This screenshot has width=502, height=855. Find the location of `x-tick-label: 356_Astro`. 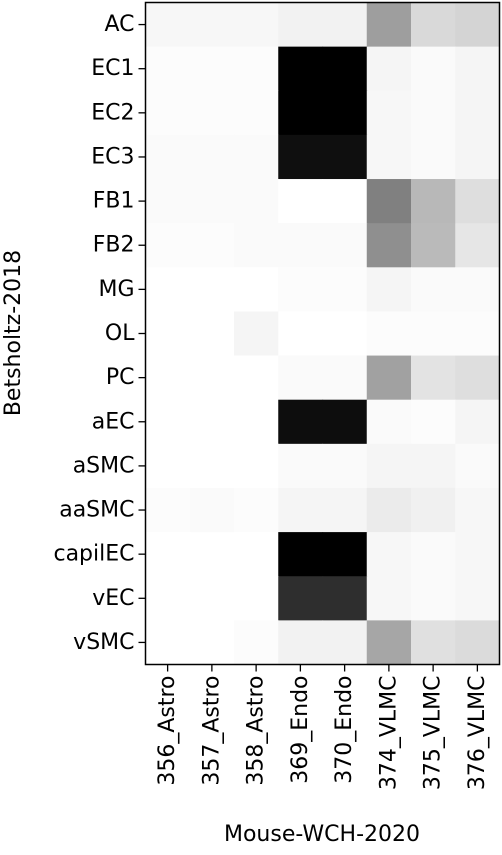

x-tick-label: 356_Astro is located at coordinates (167, 731).